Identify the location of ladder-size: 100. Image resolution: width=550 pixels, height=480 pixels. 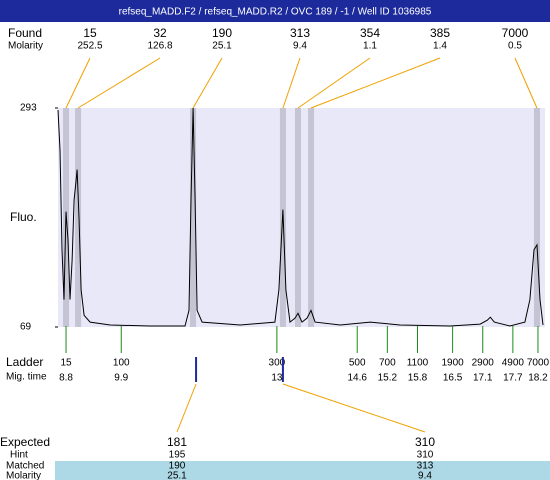
(121, 363).